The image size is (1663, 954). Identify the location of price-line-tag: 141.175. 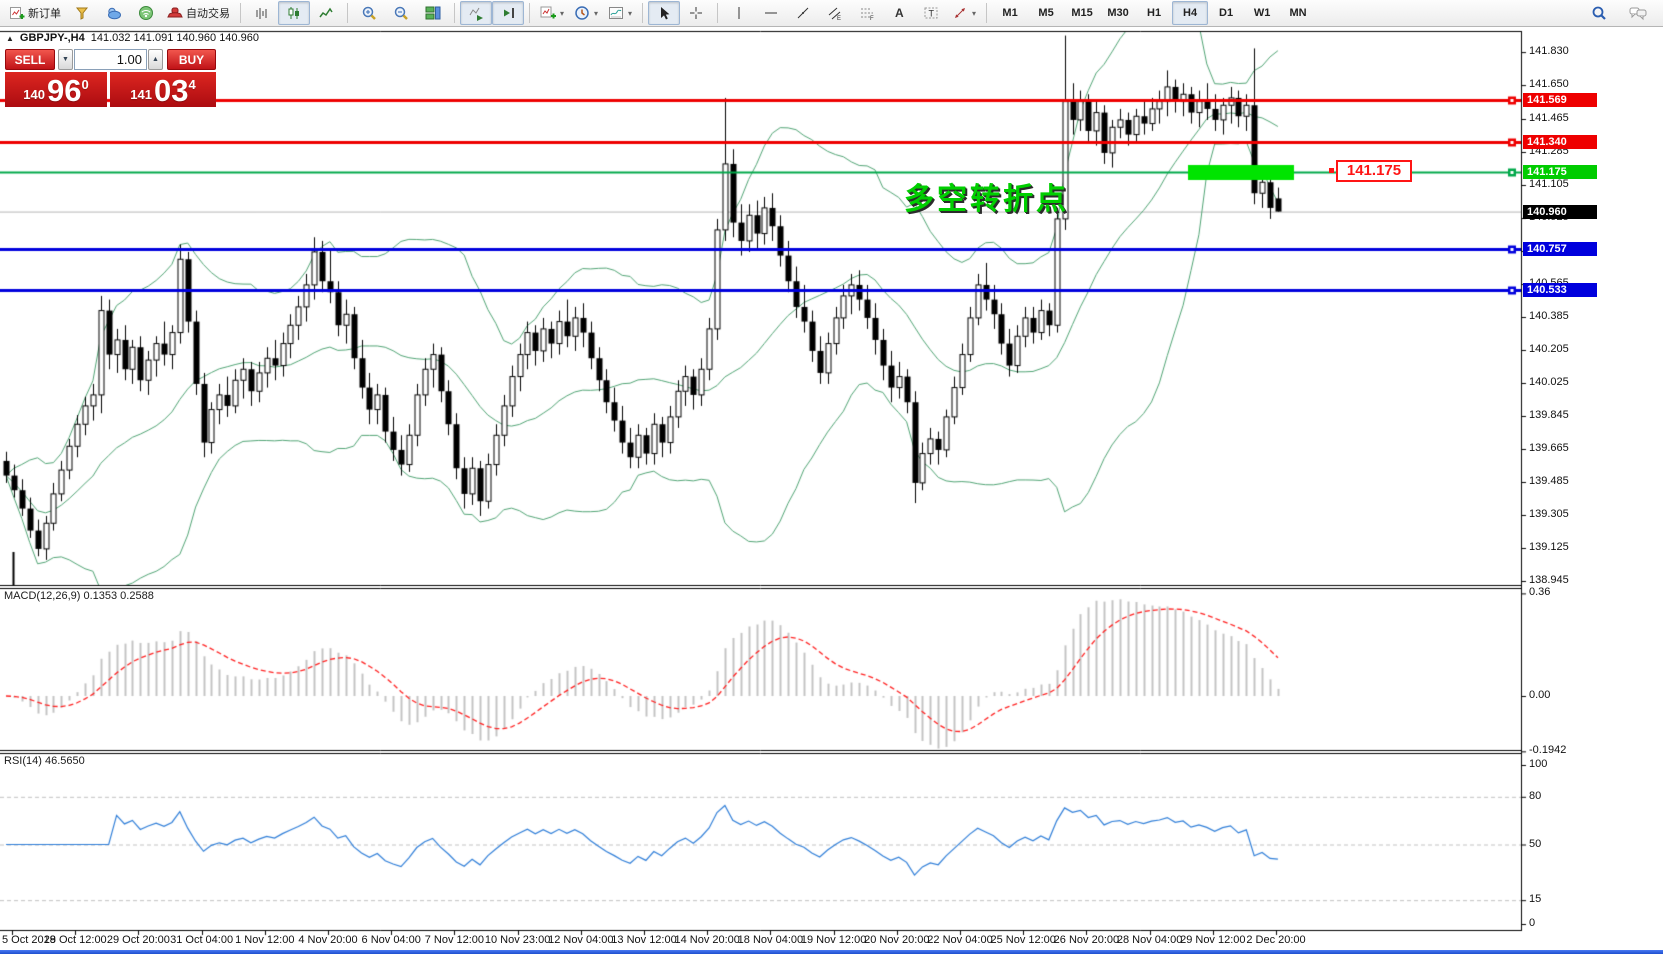
(1560, 172).